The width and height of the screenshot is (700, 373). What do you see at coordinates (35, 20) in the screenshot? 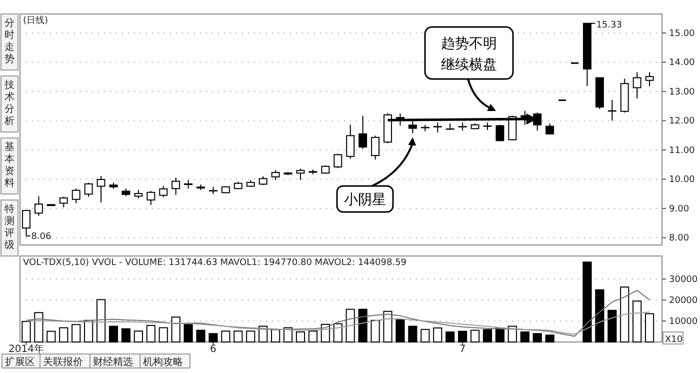
I see `chart-title: (日线)` at bounding box center [35, 20].